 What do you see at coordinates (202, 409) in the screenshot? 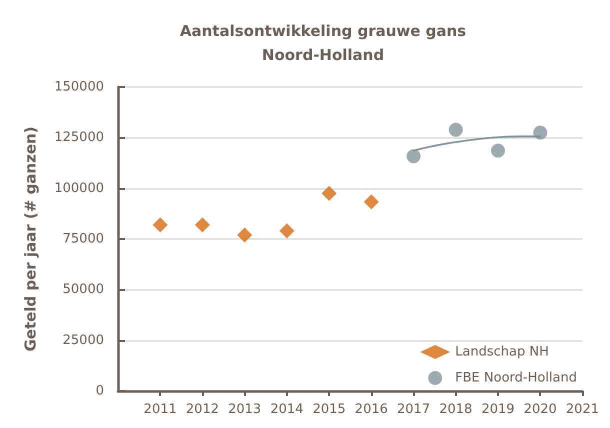
I see `x-tick-label: 2012` at bounding box center [202, 409].